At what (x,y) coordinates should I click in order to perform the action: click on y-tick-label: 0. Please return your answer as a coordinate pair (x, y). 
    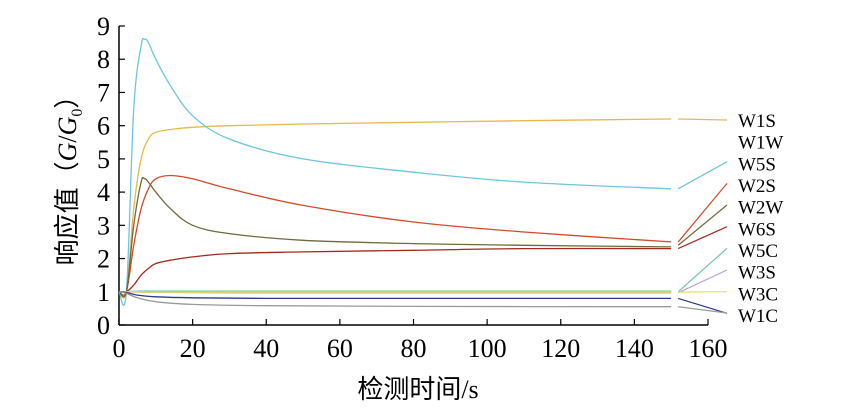
    Looking at the image, I should click on (103, 325).